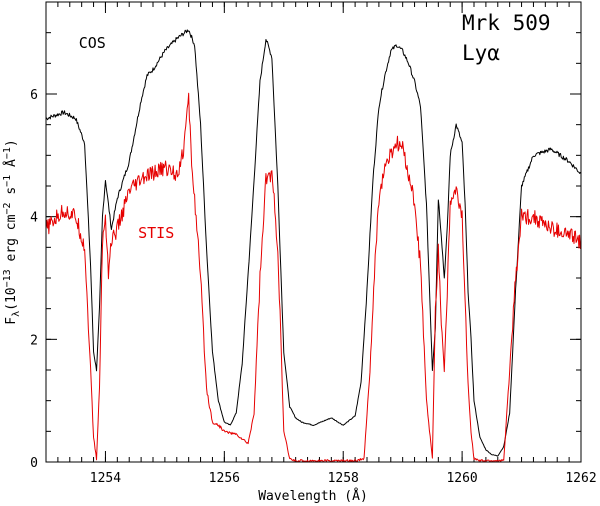  What do you see at coordinates (580, 478) in the screenshot?
I see `x-tick-label: 1262` at bounding box center [580, 478].